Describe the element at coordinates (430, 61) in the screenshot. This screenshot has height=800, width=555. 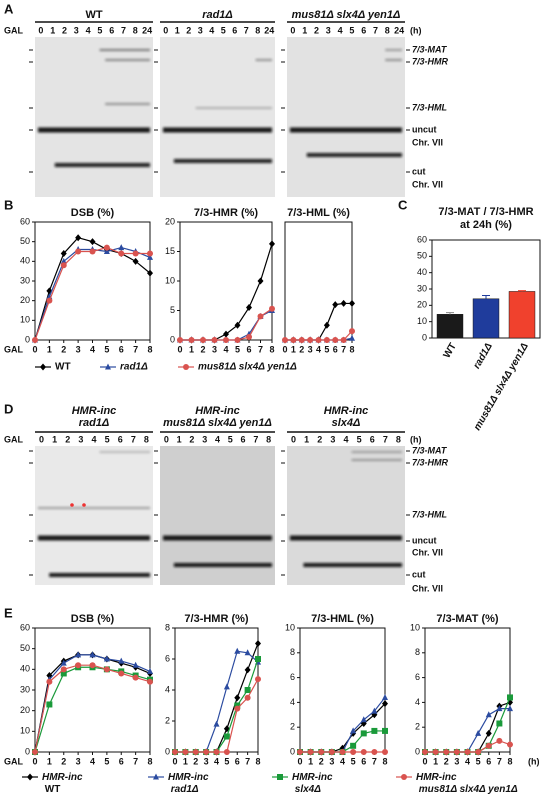
I see `band-label: 7/3-HMR` at that location.